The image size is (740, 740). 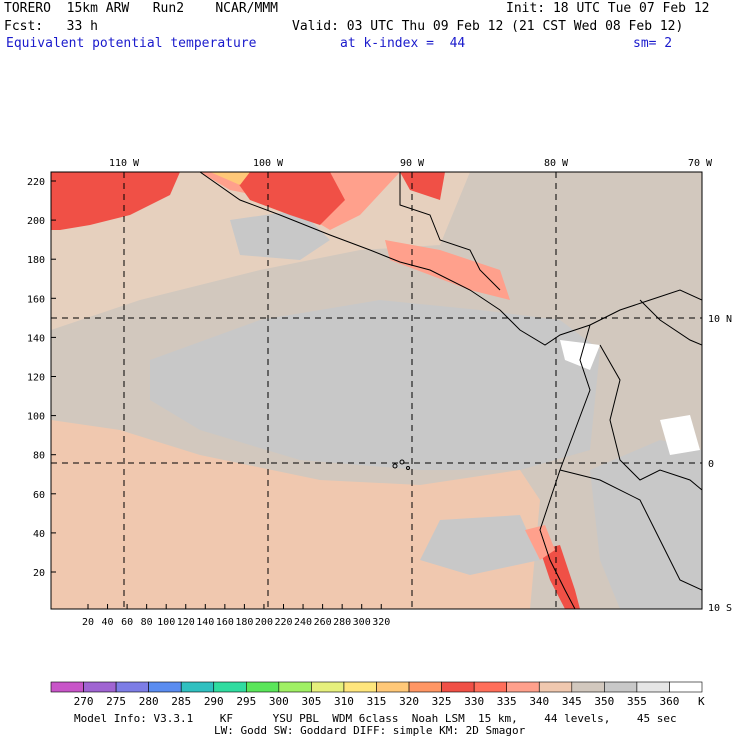 What do you see at coordinates (474, 701) in the screenshot?
I see `colorbar-label: 330` at bounding box center [474, 701].